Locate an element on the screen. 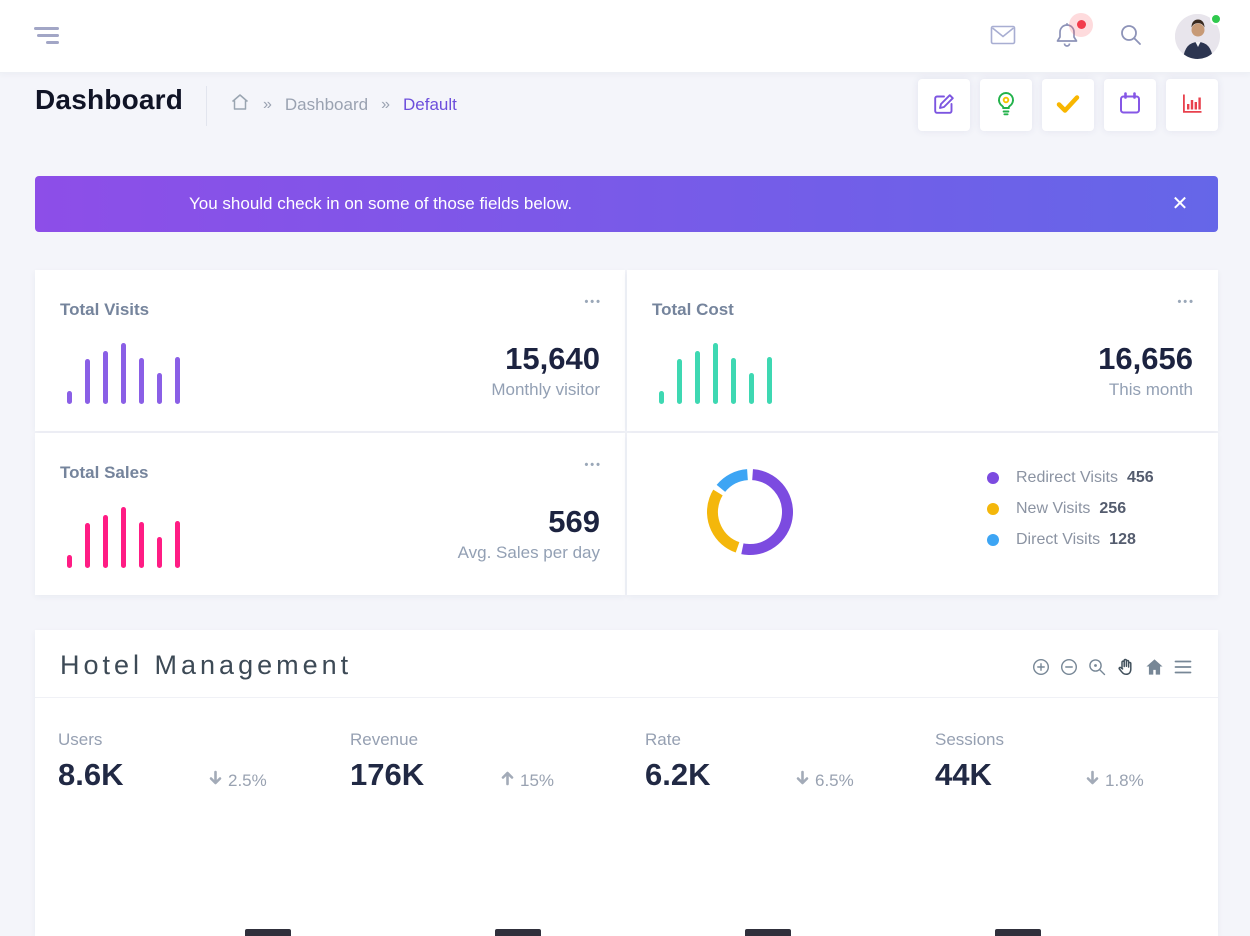 Image resolution: width=1250 pixels, height=936 pixels. mail-button is located at coordinates (1003, 37).